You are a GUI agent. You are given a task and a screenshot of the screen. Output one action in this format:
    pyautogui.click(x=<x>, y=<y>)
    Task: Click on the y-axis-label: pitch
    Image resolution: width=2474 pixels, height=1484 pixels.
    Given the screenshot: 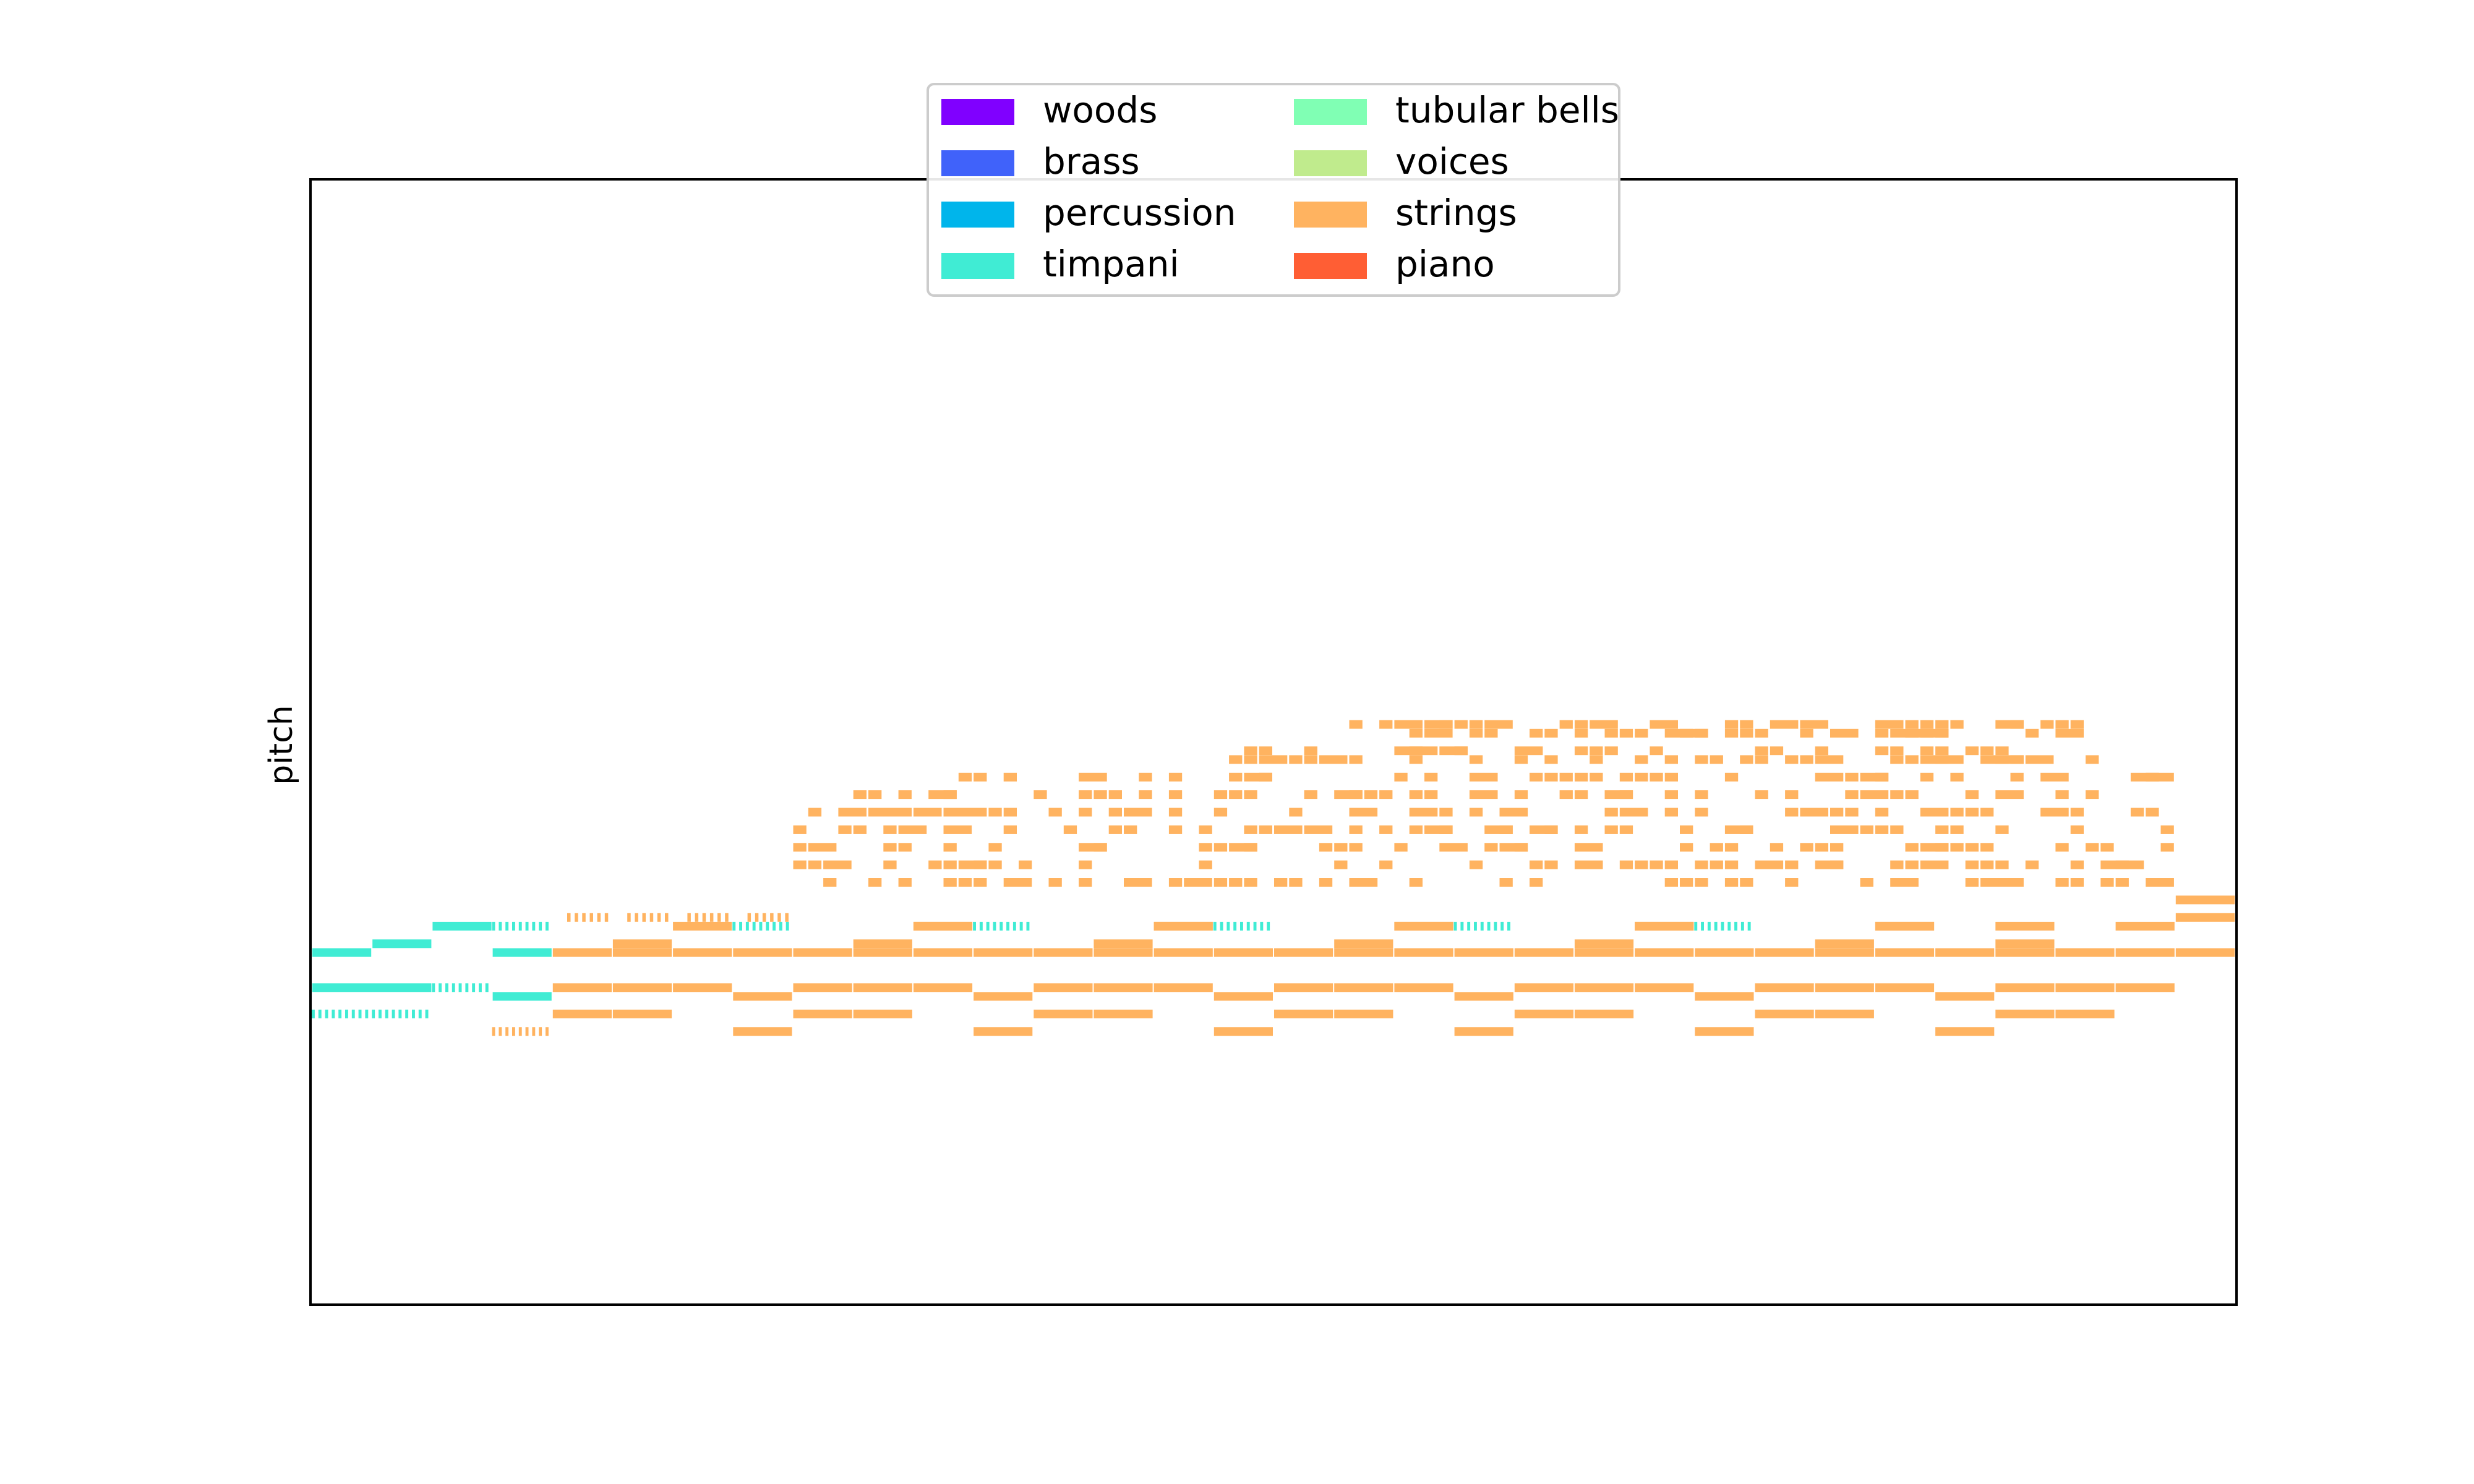 What is the action you would take?
    pyautogui.click(x=281, y=745)
    